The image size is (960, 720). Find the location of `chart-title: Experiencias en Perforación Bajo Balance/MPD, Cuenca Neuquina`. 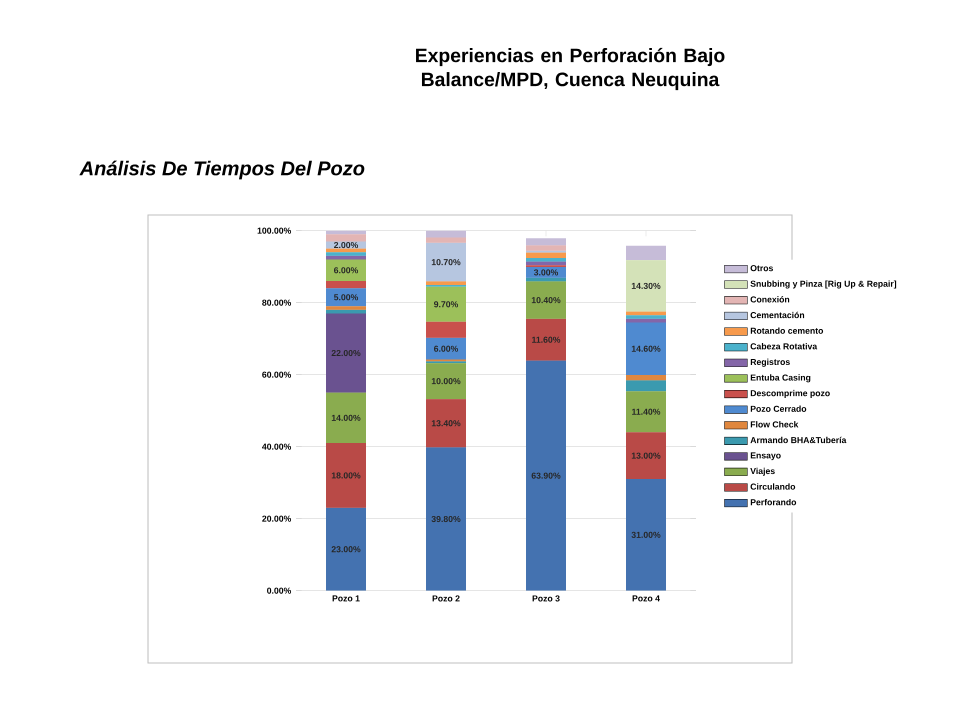

chart-title: Experiencias en Perforación Bajo Balance/MPD, Cuenca Neuquina is located at coordinates (570, 69).